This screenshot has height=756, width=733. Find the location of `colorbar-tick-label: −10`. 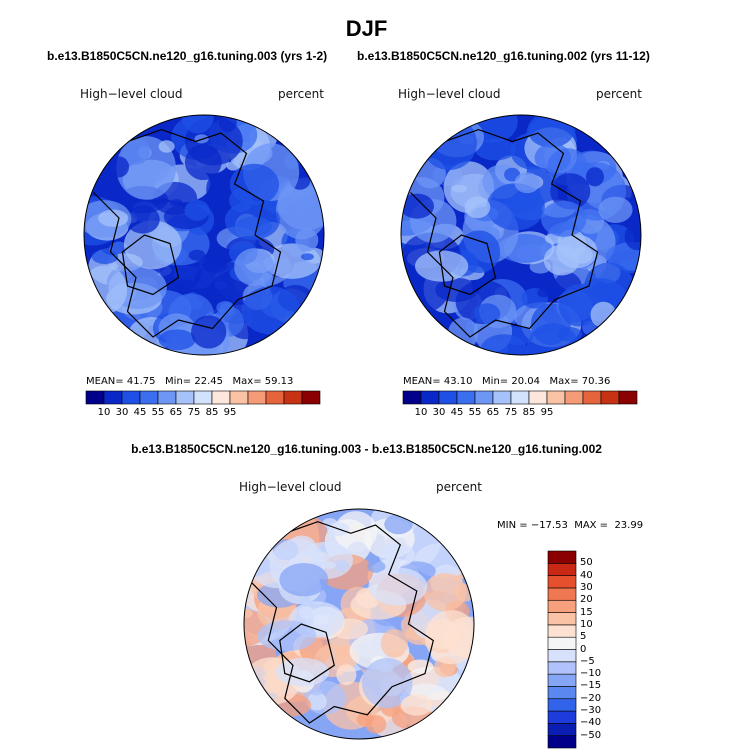

colorbar-tick-label: −10 is located at coordinates (591, 674).